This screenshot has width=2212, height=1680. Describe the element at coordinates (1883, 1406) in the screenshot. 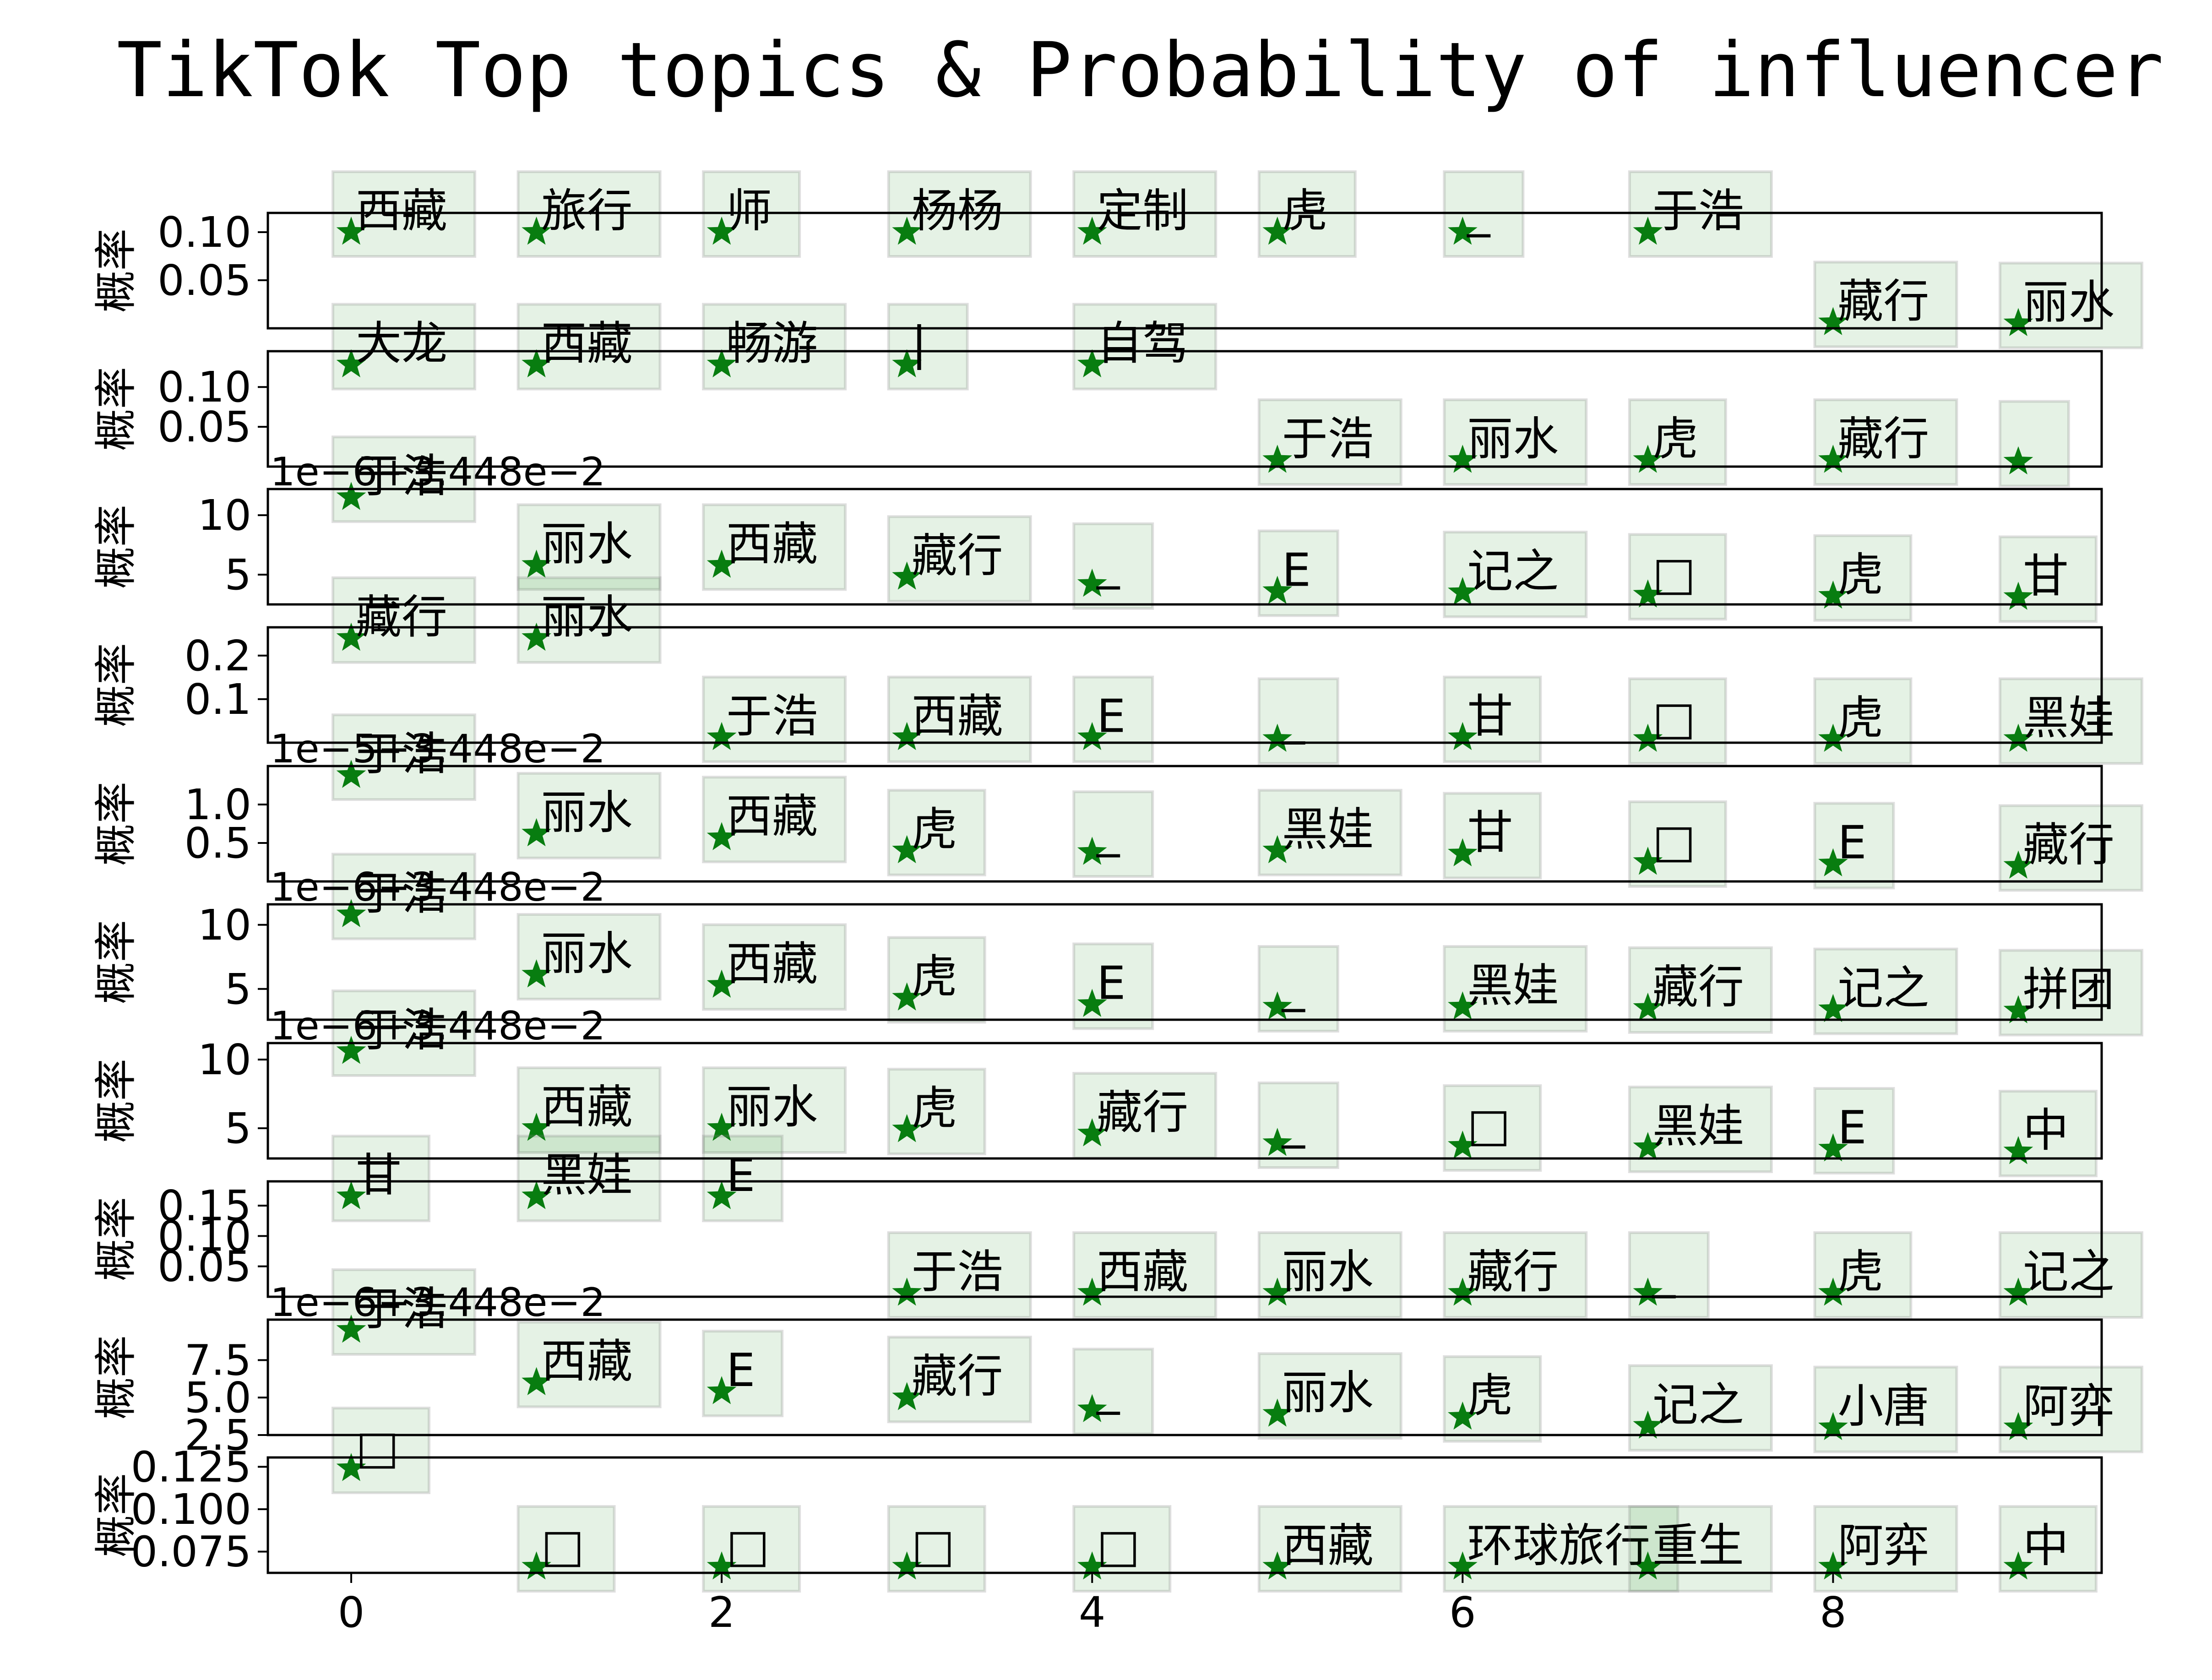

I see `data-label: 小唐` at that location.